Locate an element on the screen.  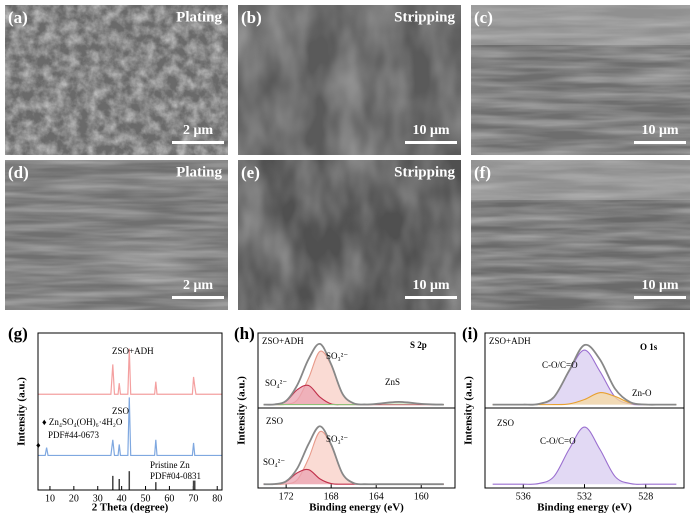
panel-label: (f) is located at coordinates (482, 172).